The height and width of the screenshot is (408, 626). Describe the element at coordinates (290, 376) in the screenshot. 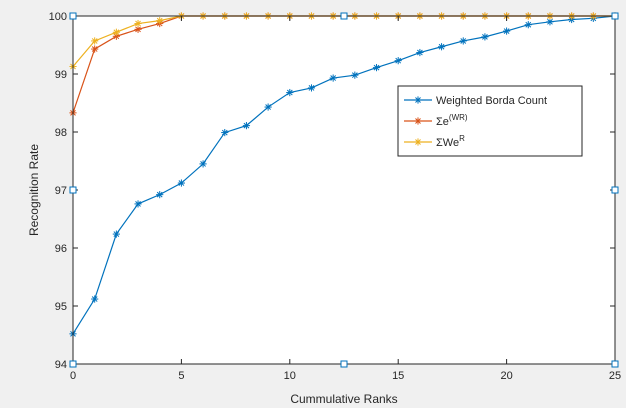

I see `x-tick-label: 10` at that location.